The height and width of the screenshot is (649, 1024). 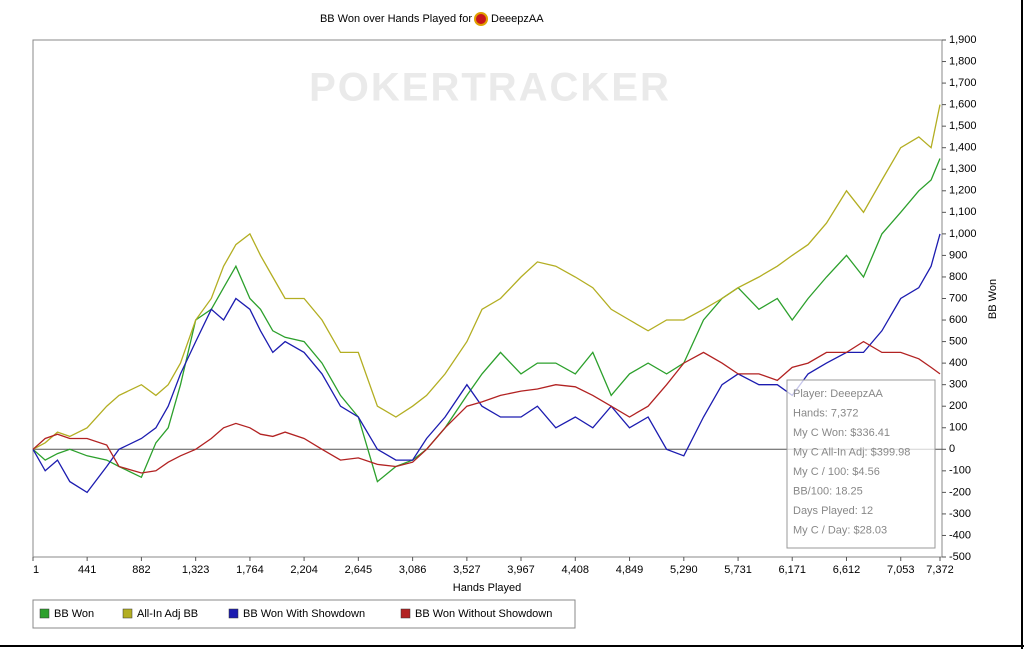 I want to click on y-tick-label: 500, so click(x=958, y=341).